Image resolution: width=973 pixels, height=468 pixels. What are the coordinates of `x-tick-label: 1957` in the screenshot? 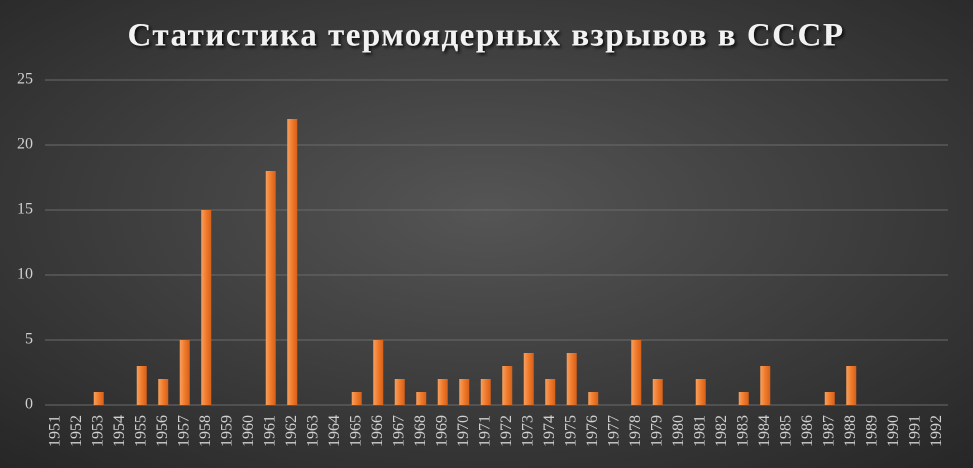 It's located at (183, 431).